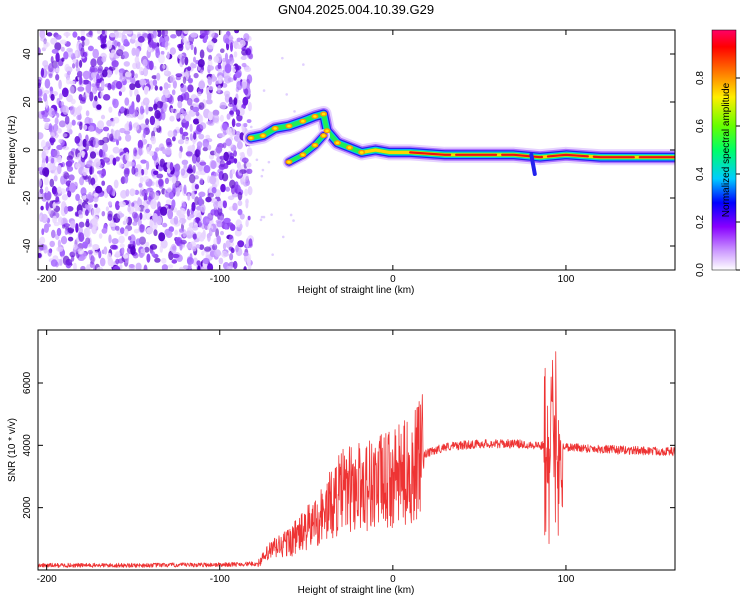 This screenshot has width=750, height=600. Describe the element at coordinates (27, 102) in the screenshot. I see `y-tick-label: 20` at that location.